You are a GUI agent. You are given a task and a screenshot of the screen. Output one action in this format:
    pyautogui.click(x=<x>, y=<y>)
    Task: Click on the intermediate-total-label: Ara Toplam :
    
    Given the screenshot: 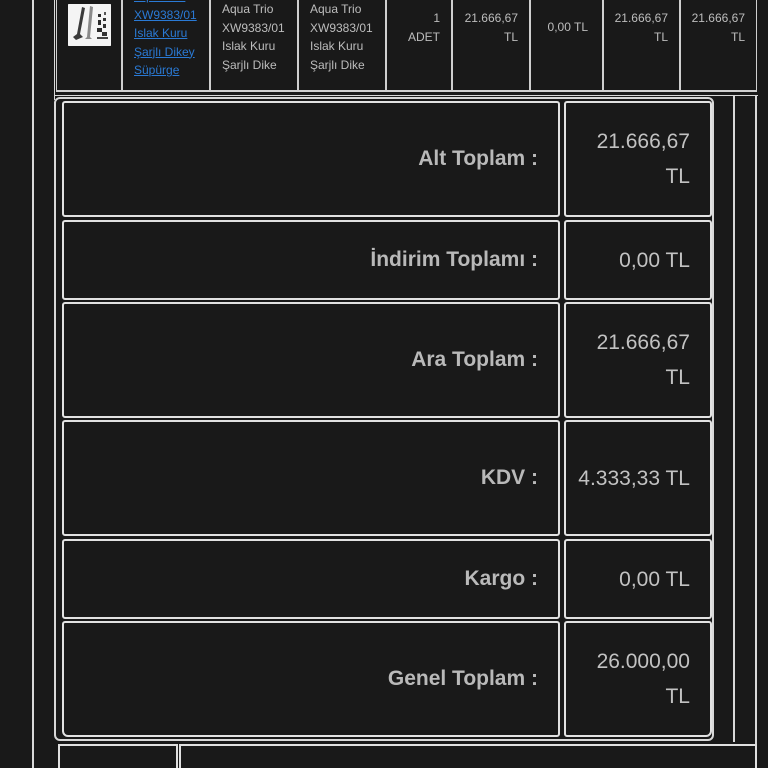 What is the action you would take?
    pyautogui.click(x=311, y=360)
    